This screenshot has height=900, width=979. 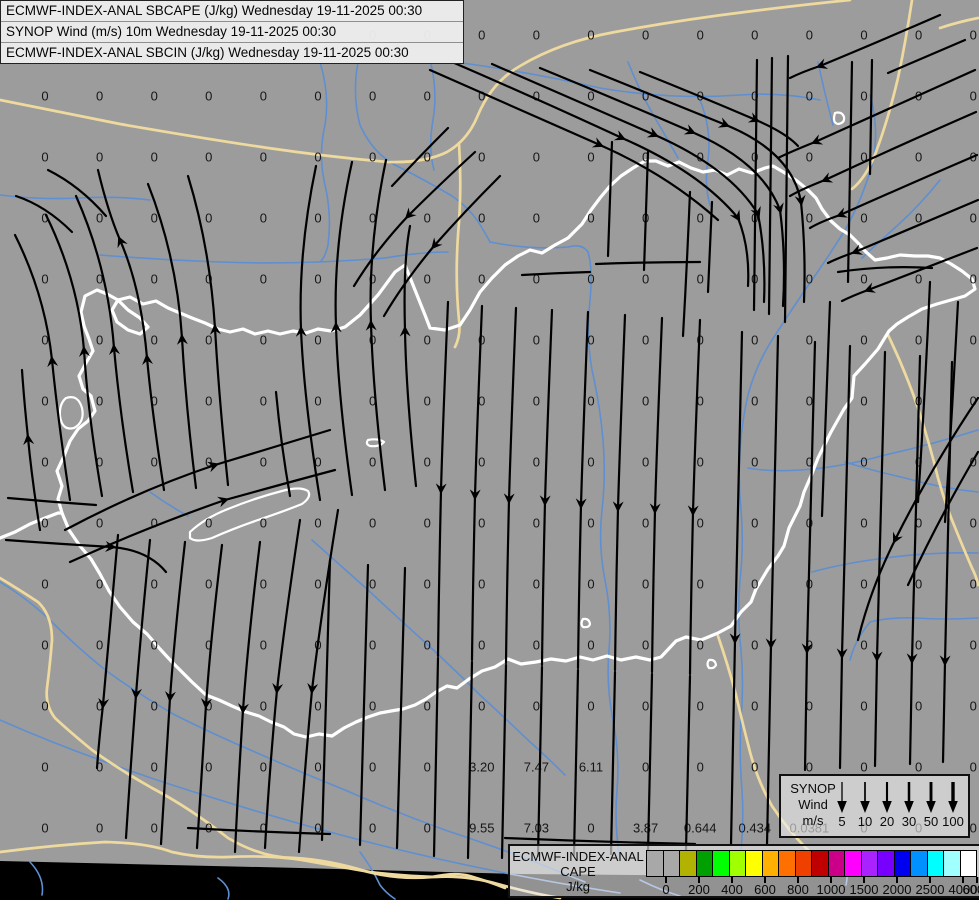 What do you see at coordinates (813, 820) in the screenshot?
I see `wind-legend-caption-line3: m/s` at bounding box center [813, 820].